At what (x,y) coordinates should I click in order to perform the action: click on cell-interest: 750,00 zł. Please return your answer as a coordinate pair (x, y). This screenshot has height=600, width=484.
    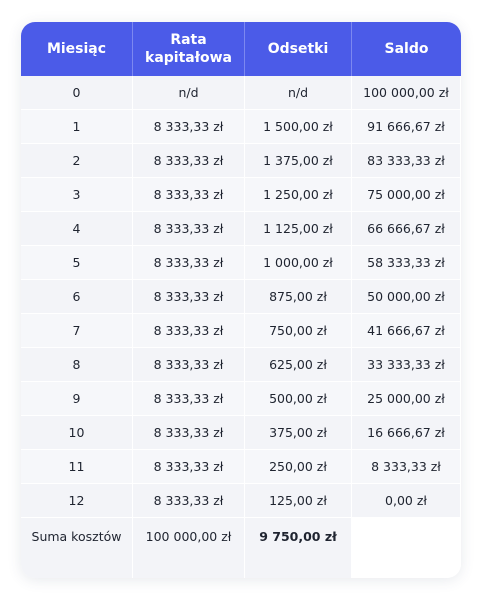
    Looking at the image, I should click on (298, 331).